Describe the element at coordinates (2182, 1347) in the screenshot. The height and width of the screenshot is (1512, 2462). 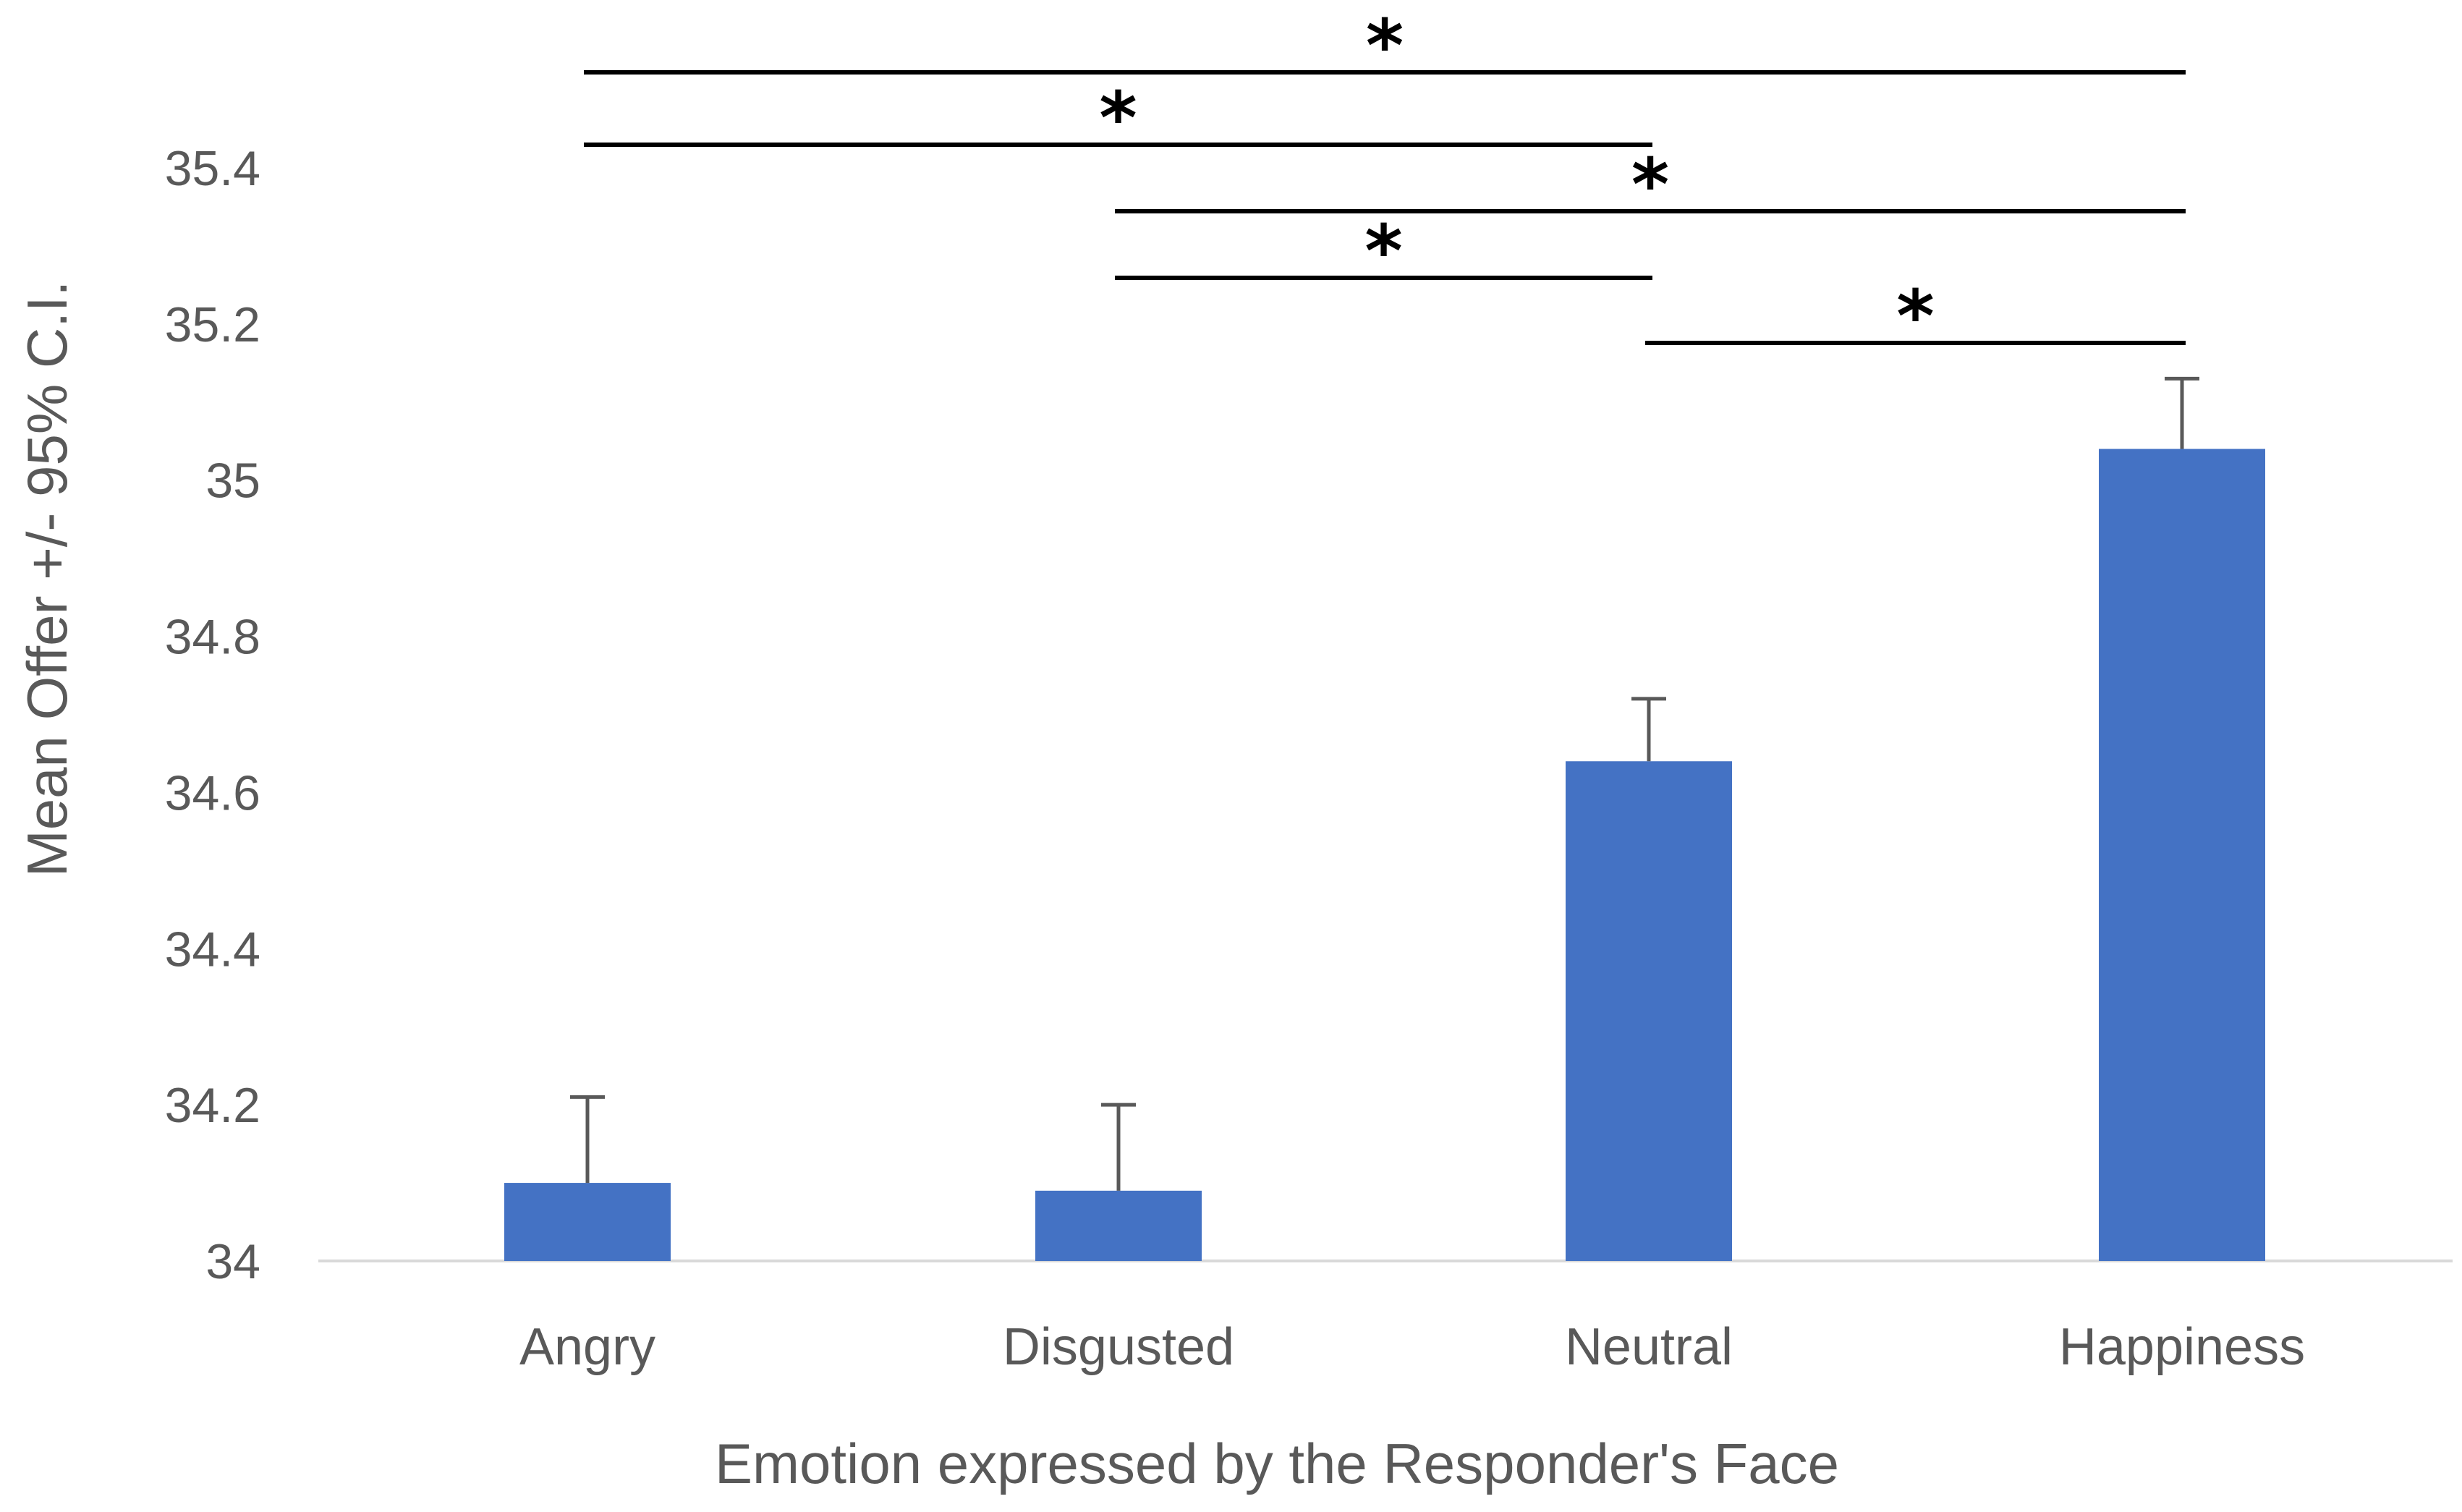
I see `x-tick-label-happiness: Happiness` at that location.